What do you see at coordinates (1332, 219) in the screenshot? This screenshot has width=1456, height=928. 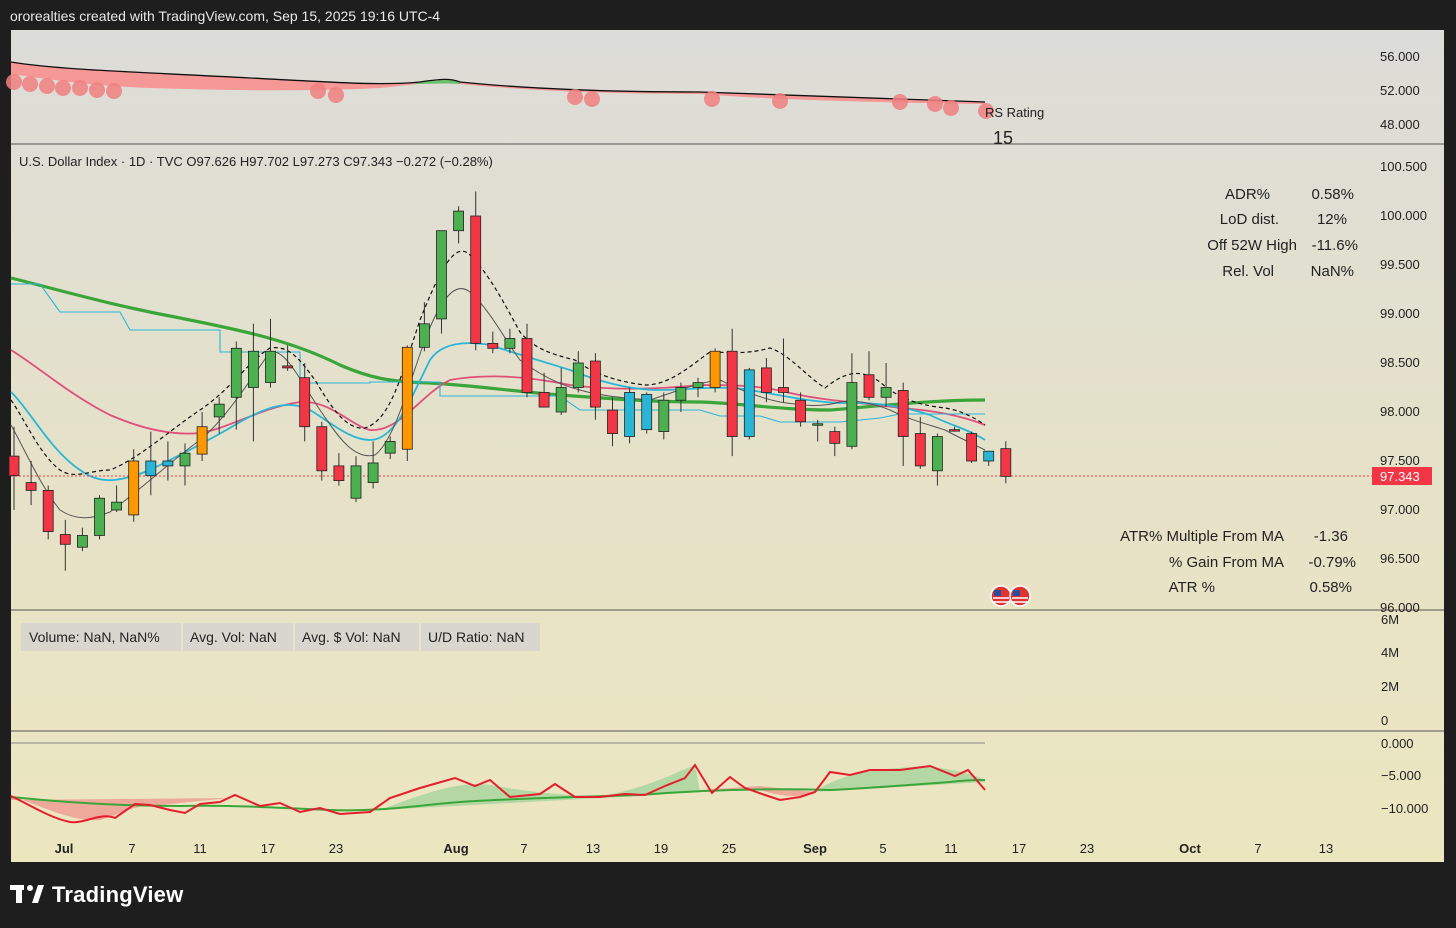 I see `stat-value: 12%` at bounding box center [1332, 219].